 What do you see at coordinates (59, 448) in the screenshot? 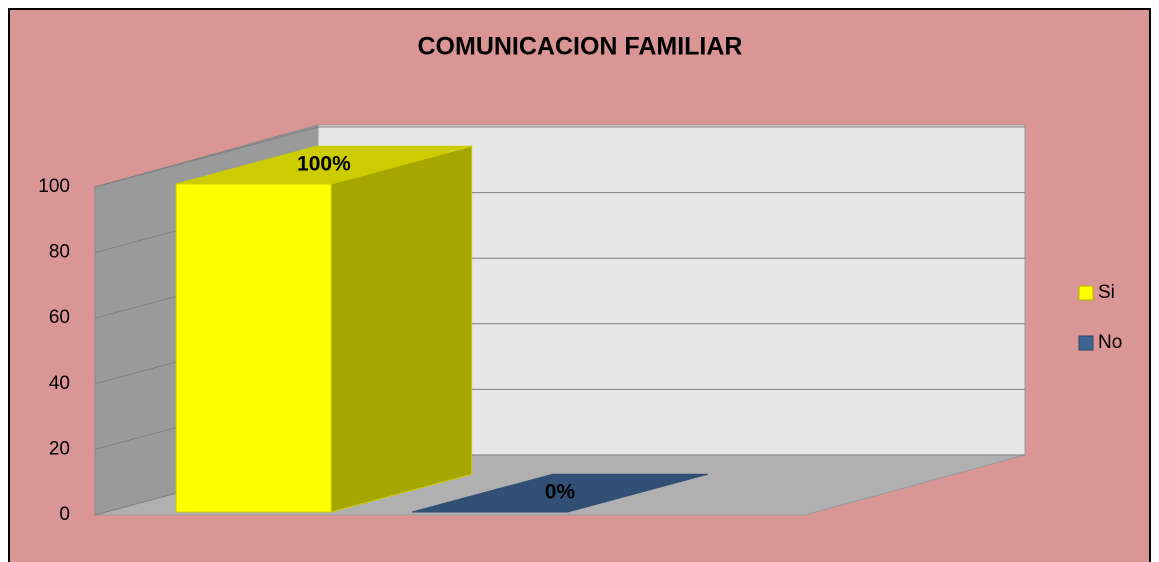
I see `y-tick-label: 20` at bounding box center [59, 448].